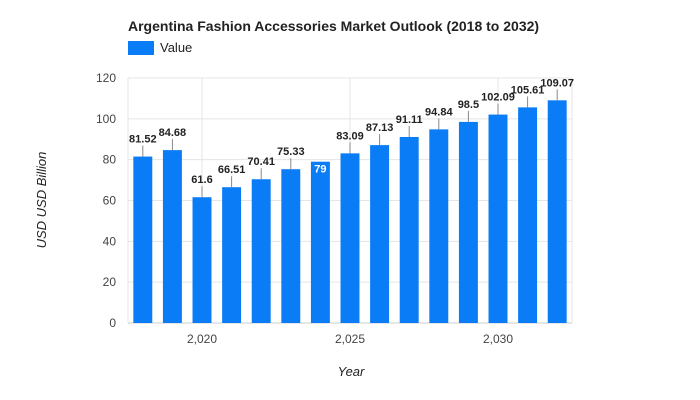 Image resolution: width=700 pixels, height=400 pixels. I want to click on x-axis-ticks: 2,020 2,025 2,030, so click(350, 339).